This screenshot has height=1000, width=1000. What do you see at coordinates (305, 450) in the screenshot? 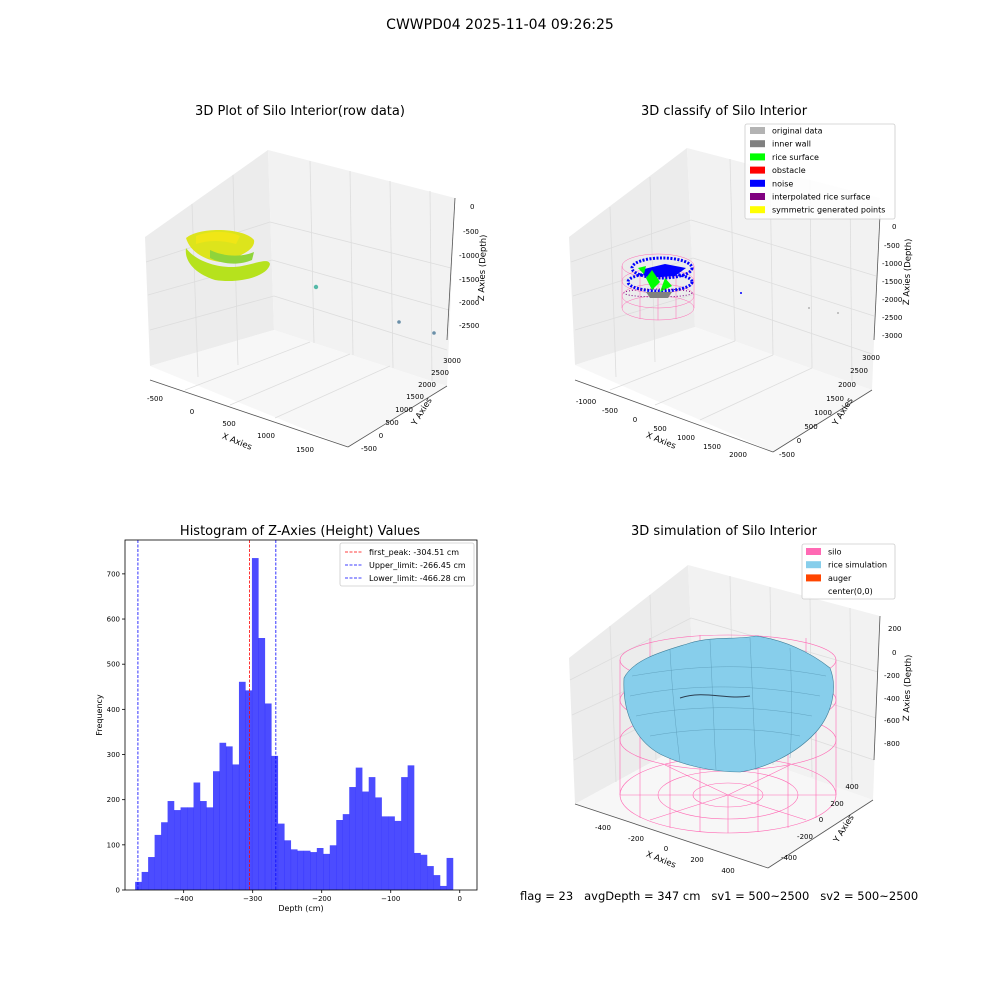
I see `raw-xtick: 1500` at bounding box center [305, 450].